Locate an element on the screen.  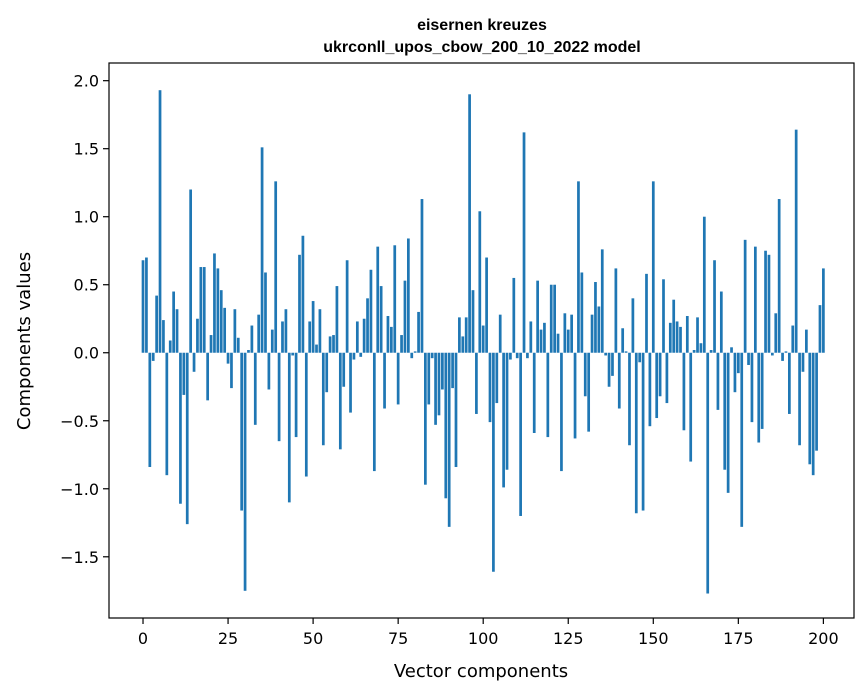
x-tick-label: 25 is located at coordinates (228, 638).